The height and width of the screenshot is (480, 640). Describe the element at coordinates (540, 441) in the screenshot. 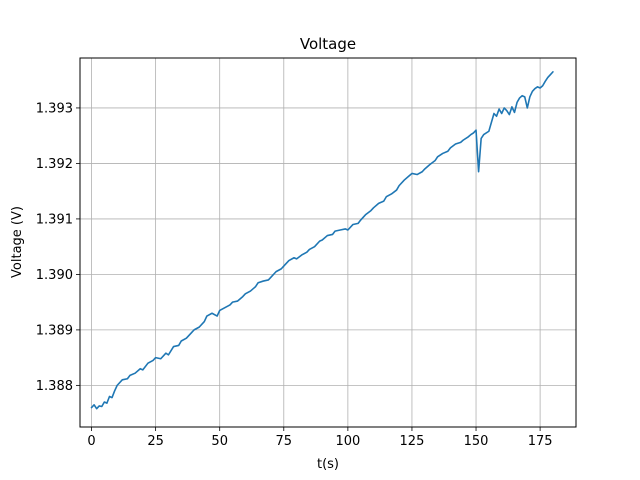

I see `x-tick-label: 175` at that location.